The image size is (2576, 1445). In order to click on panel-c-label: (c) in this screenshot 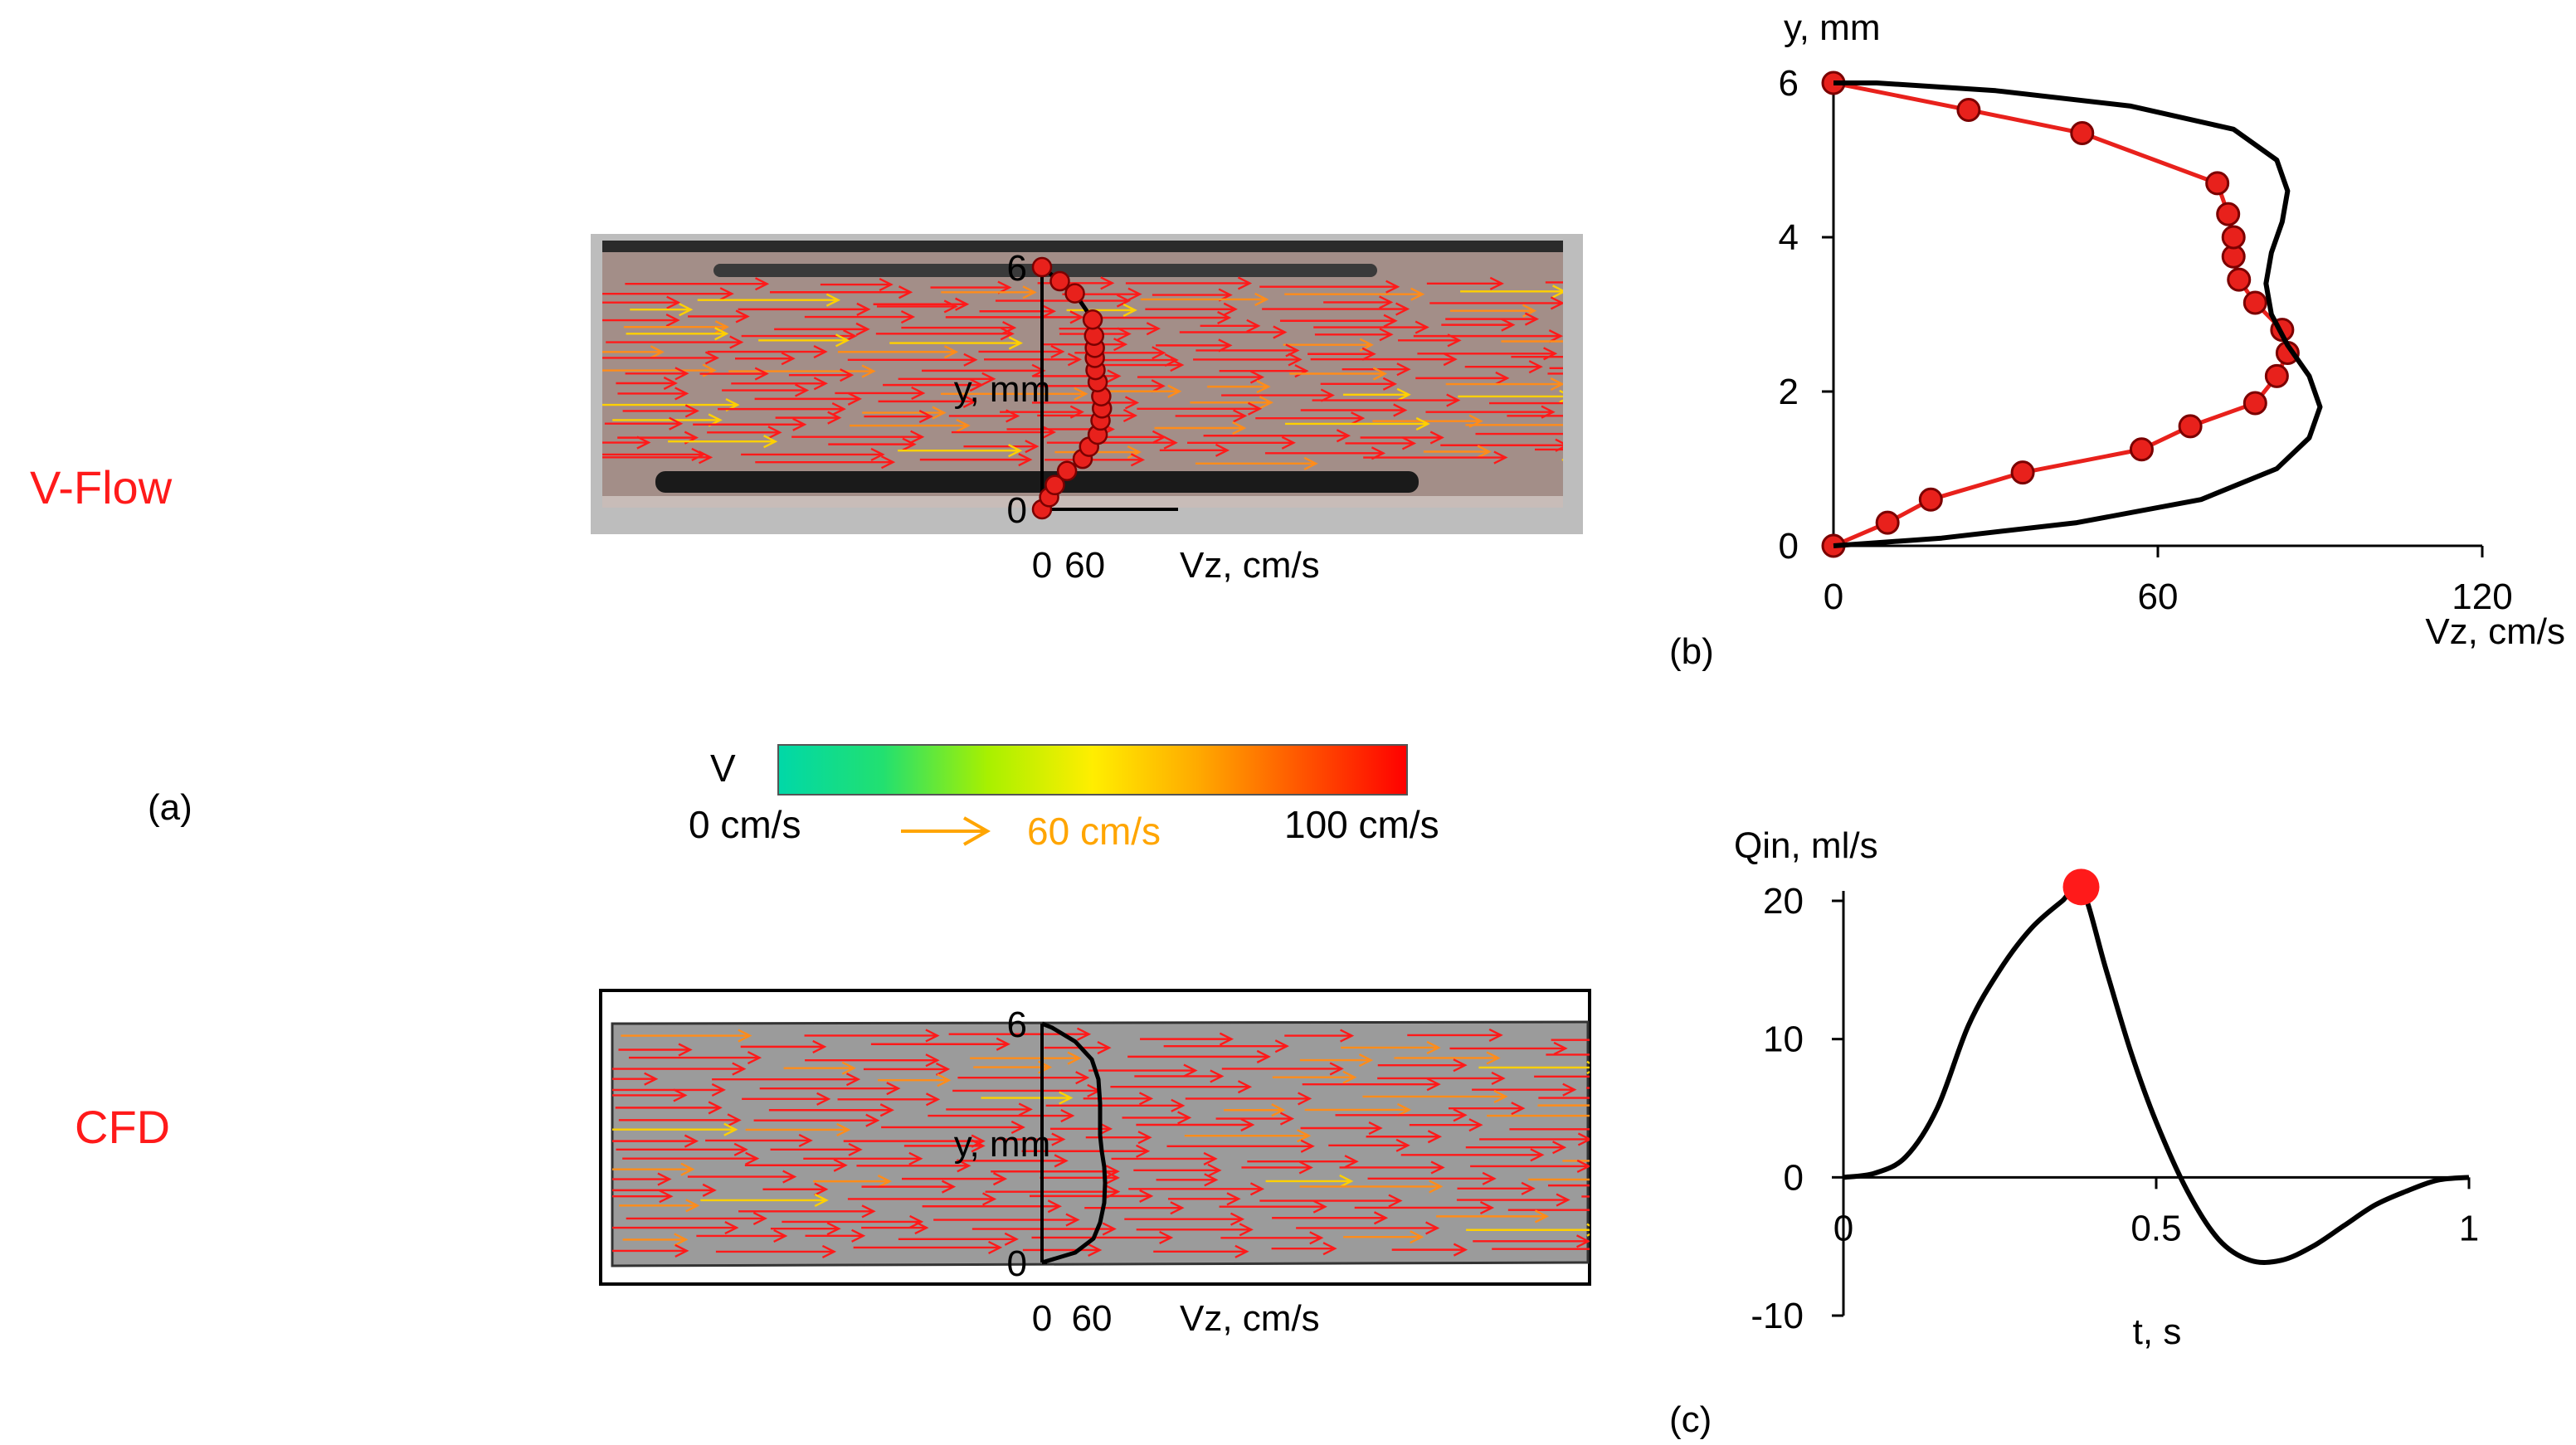, I will do `click(1690, 1419)`.